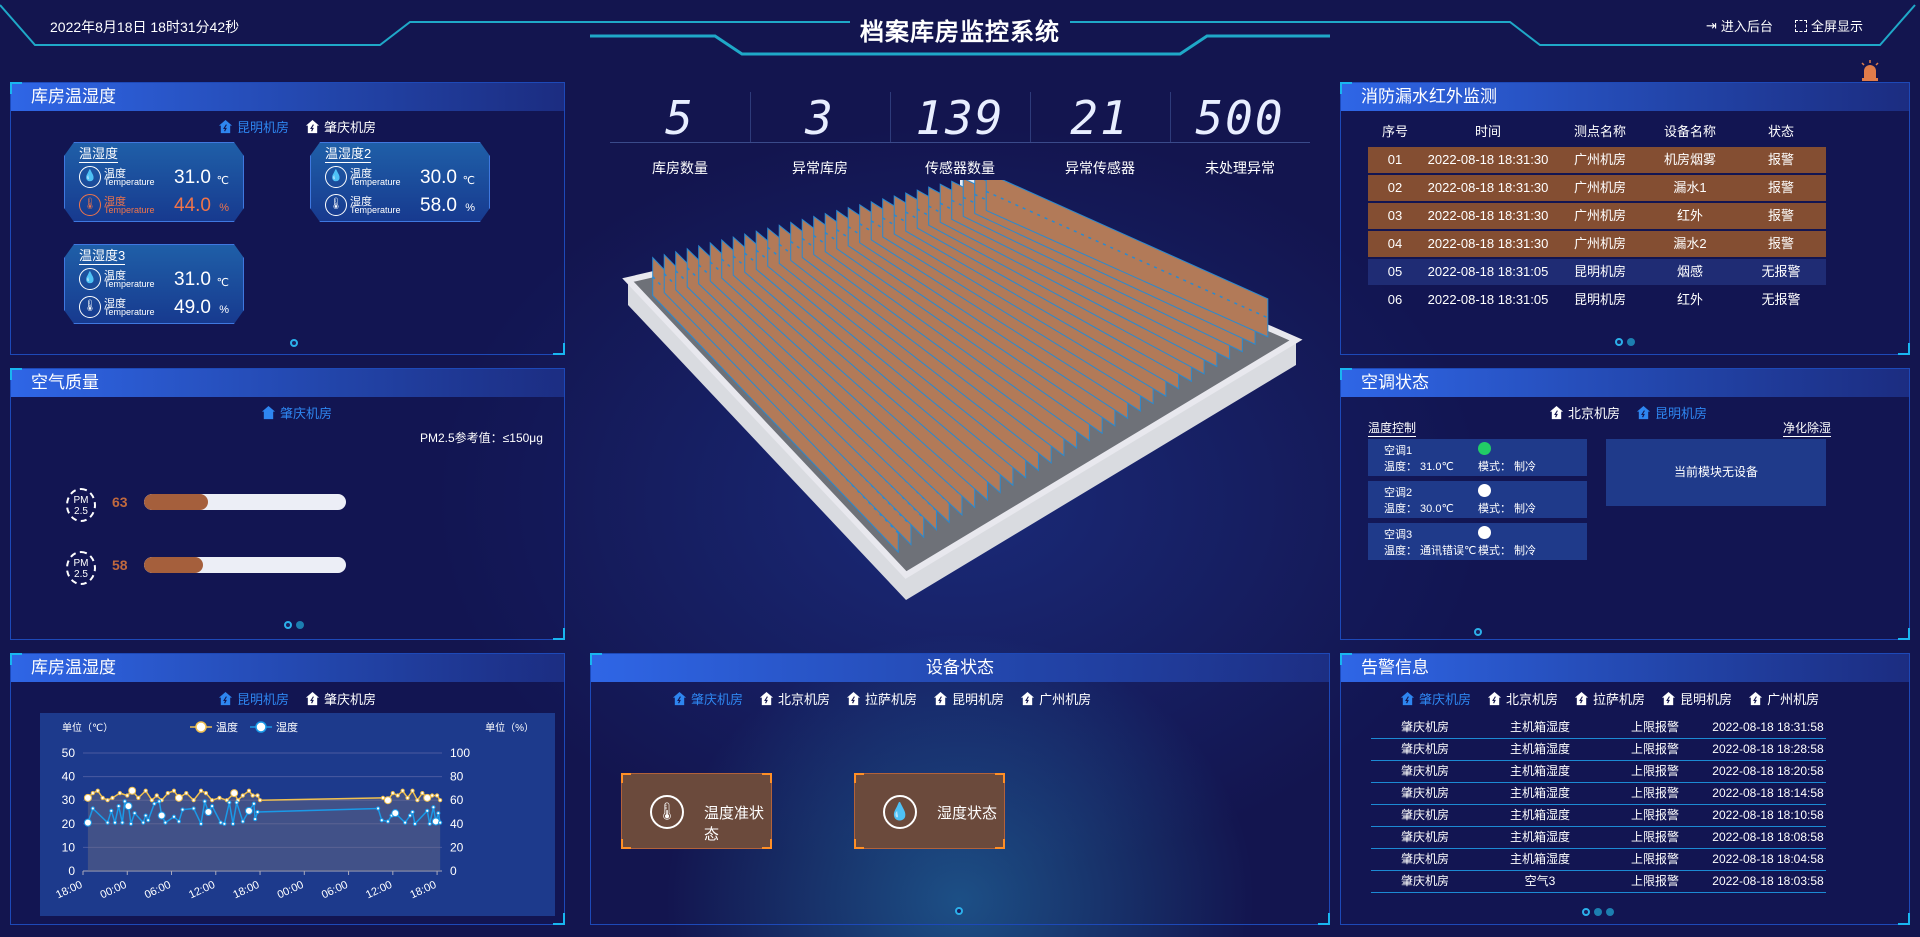  I want to click on table-cell: 红外, so click(1690, 299).